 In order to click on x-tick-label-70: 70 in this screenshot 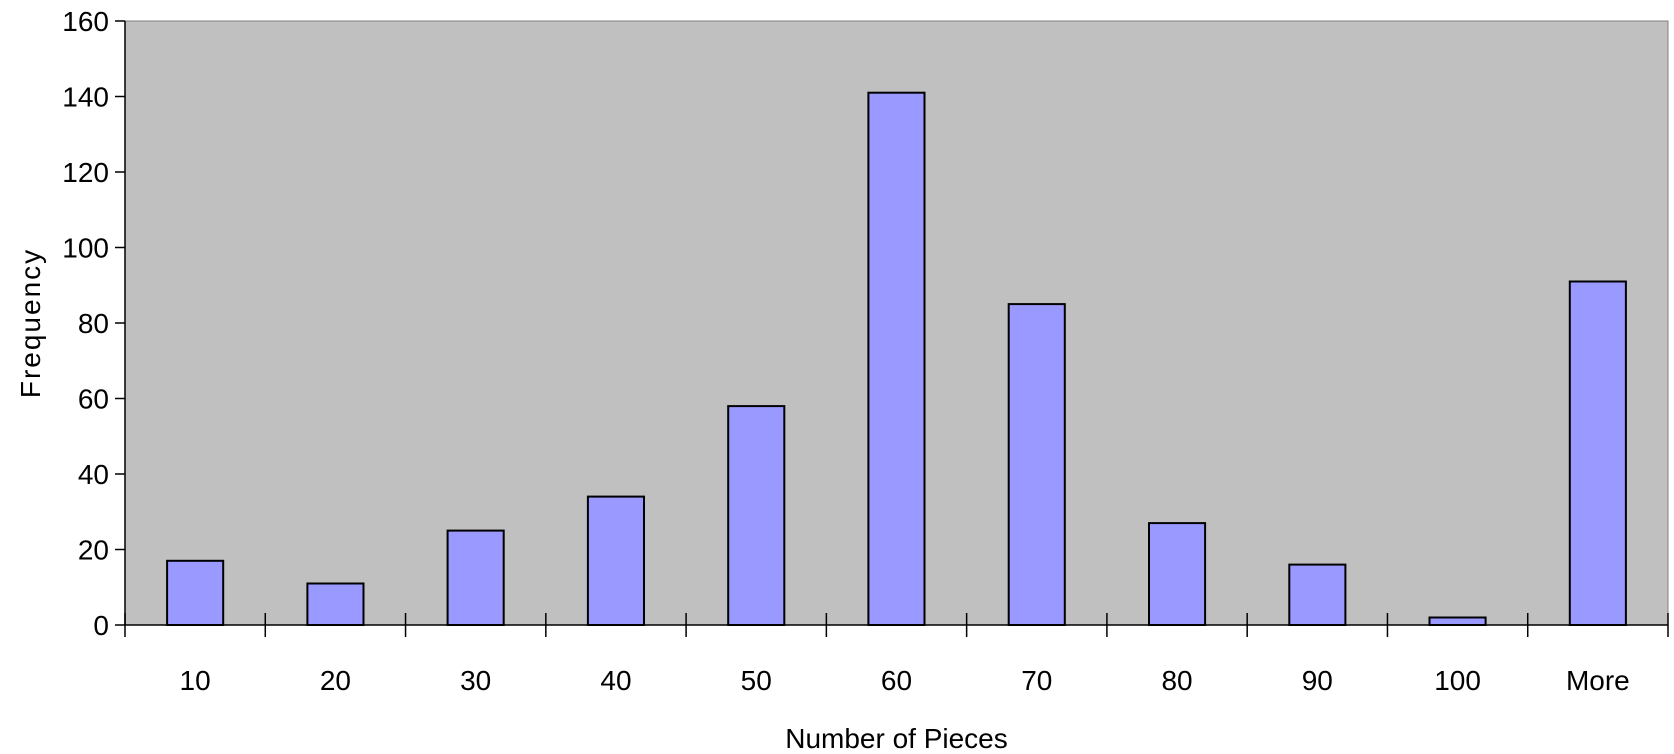, I will do `click(1036, 680)`.